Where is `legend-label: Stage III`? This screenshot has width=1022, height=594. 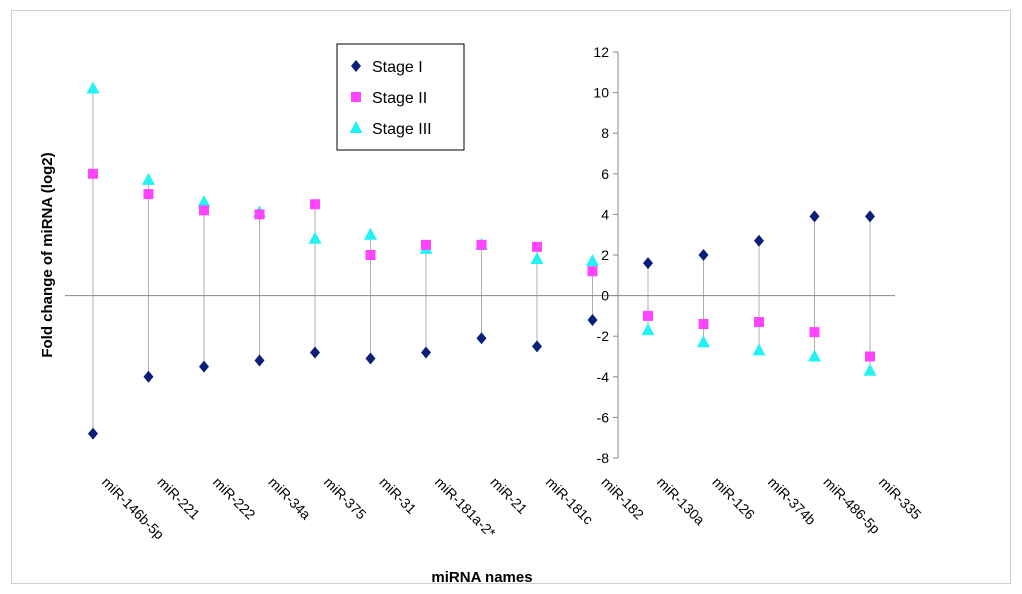
legend-label: Stage III is located at coordinates (402, 129).